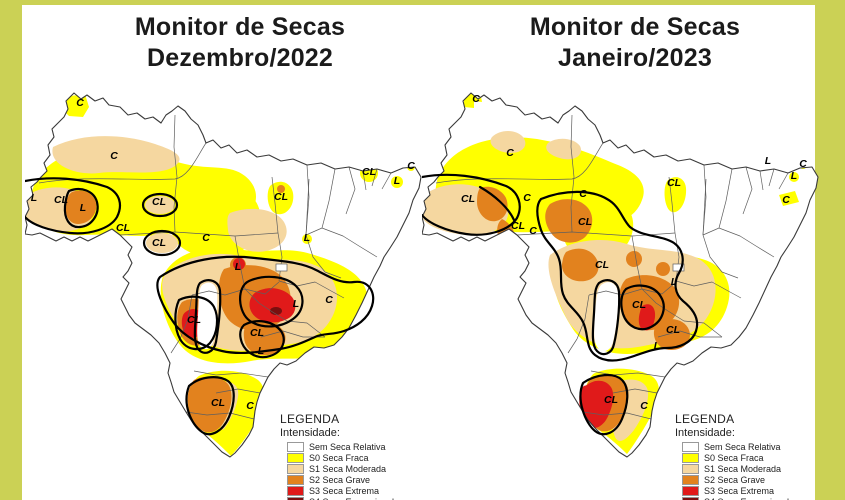 The image size is (845, 500). What do you see at coordinates (340, 479) in the screenshot?
I see `legend-item-label: S2 Seca Grave` at bounding box center [340, 479].